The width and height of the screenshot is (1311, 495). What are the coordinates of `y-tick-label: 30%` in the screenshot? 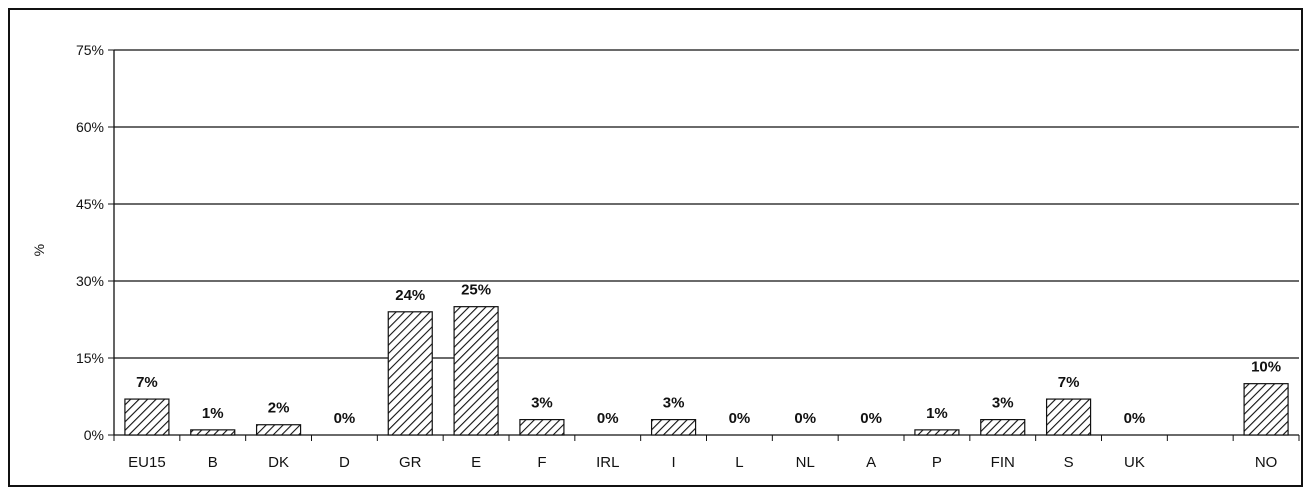 It's located at (90, 281).